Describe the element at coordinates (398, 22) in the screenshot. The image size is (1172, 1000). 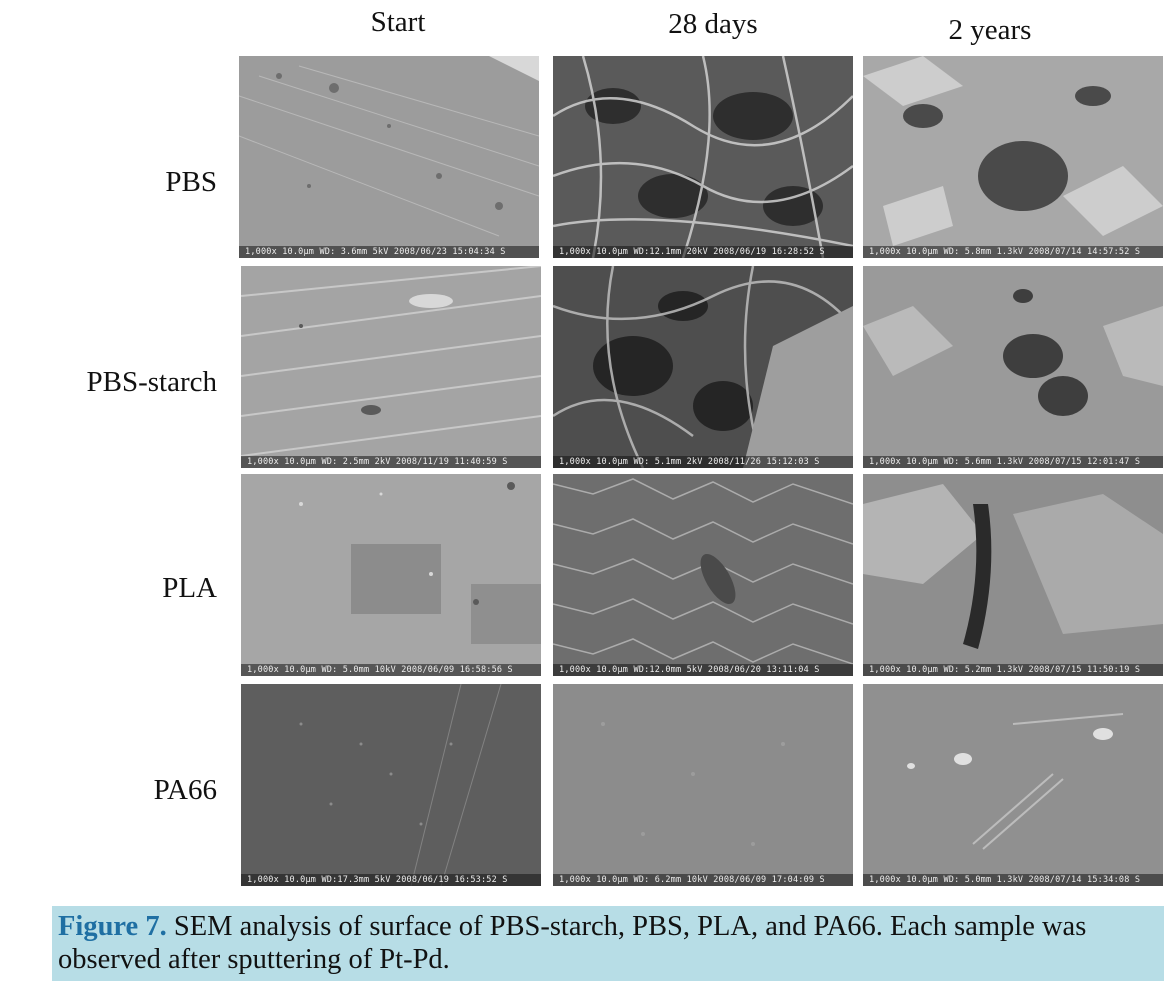
I see `column-header-start: Start` at that location.